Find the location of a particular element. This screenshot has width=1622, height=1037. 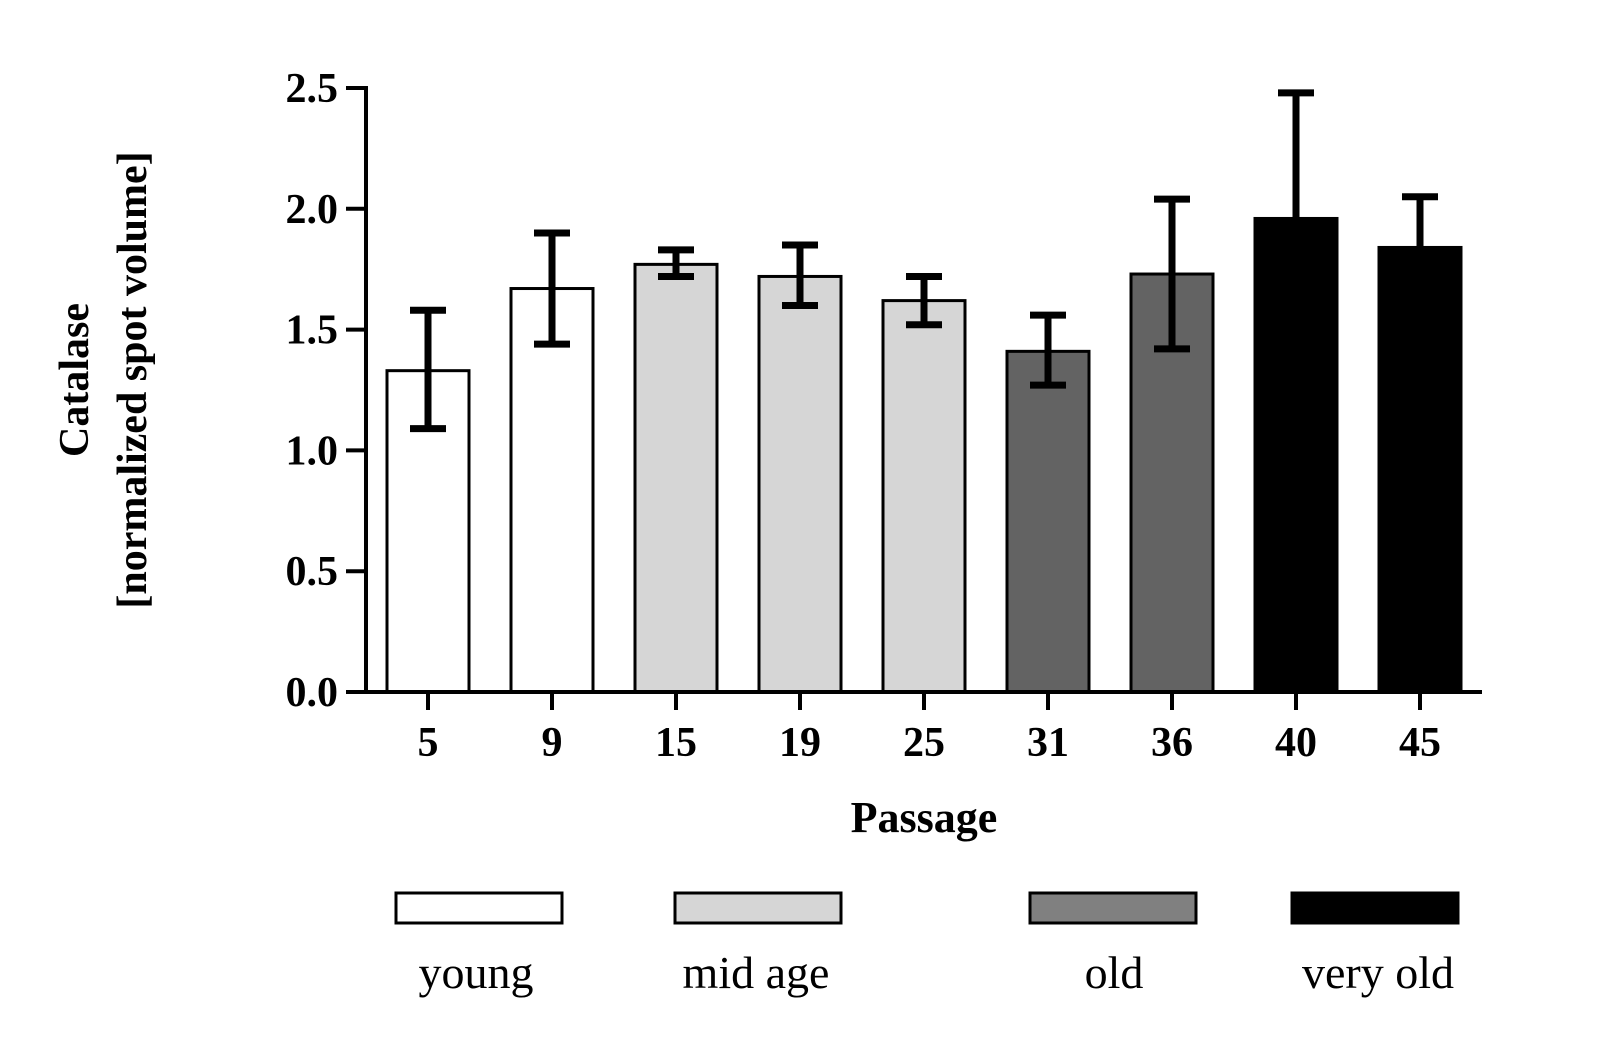

x-tick-label-5: 5 is located at coordinates (428, 743).